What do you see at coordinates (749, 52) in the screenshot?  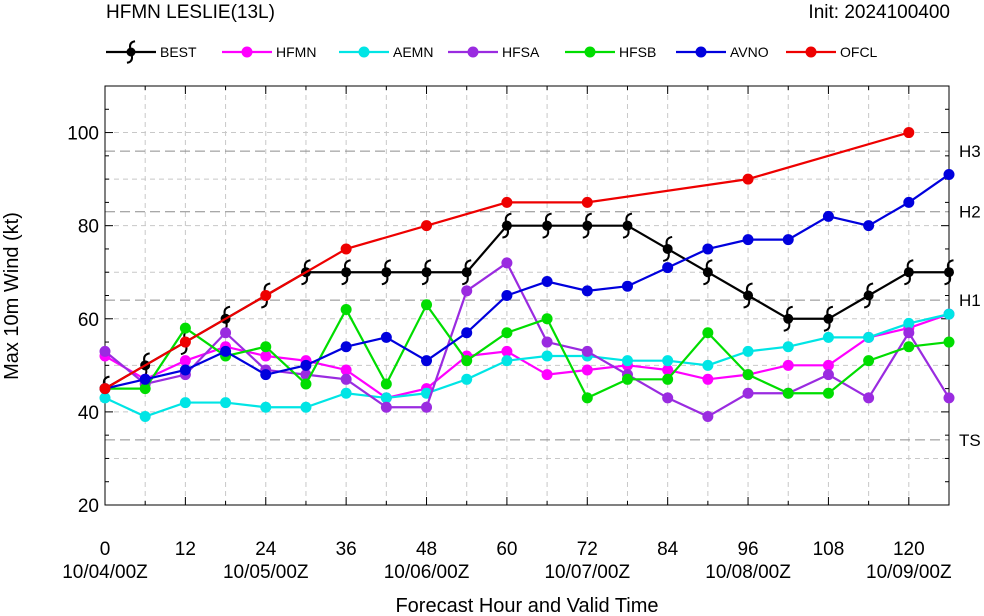 I see `legend-label: AVNO` at bounding box center [749, 52].